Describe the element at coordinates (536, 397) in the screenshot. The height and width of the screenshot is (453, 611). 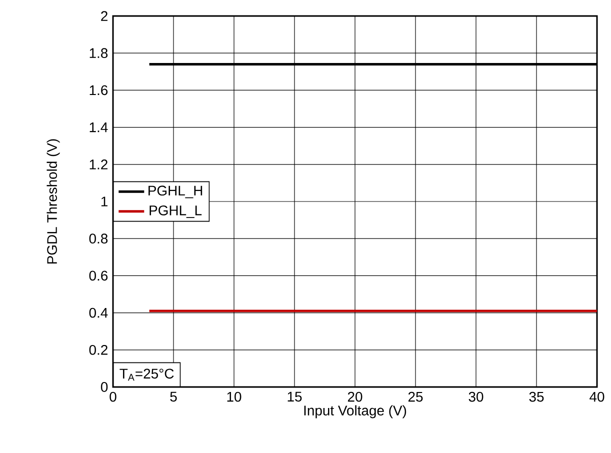
I see `x-tick-label: 35` at that location.